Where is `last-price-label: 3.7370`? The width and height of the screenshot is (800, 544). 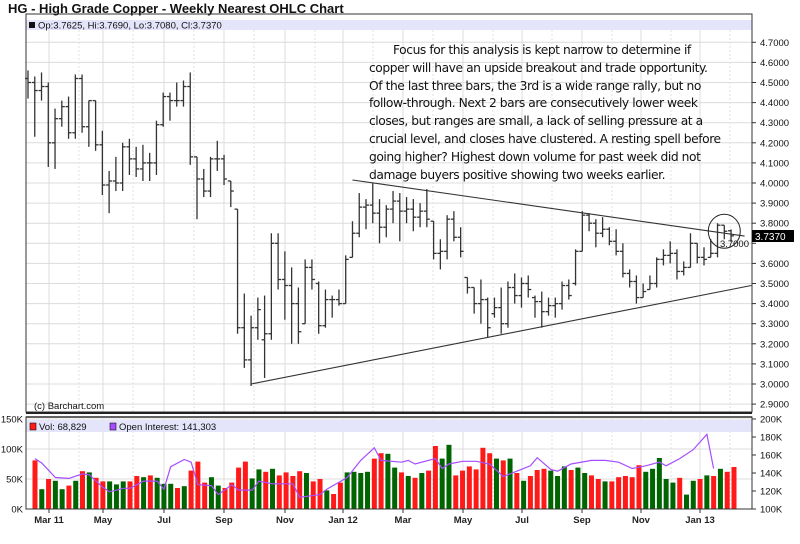 last-price-label: 3.7370 is located at coordinates (770, 237).